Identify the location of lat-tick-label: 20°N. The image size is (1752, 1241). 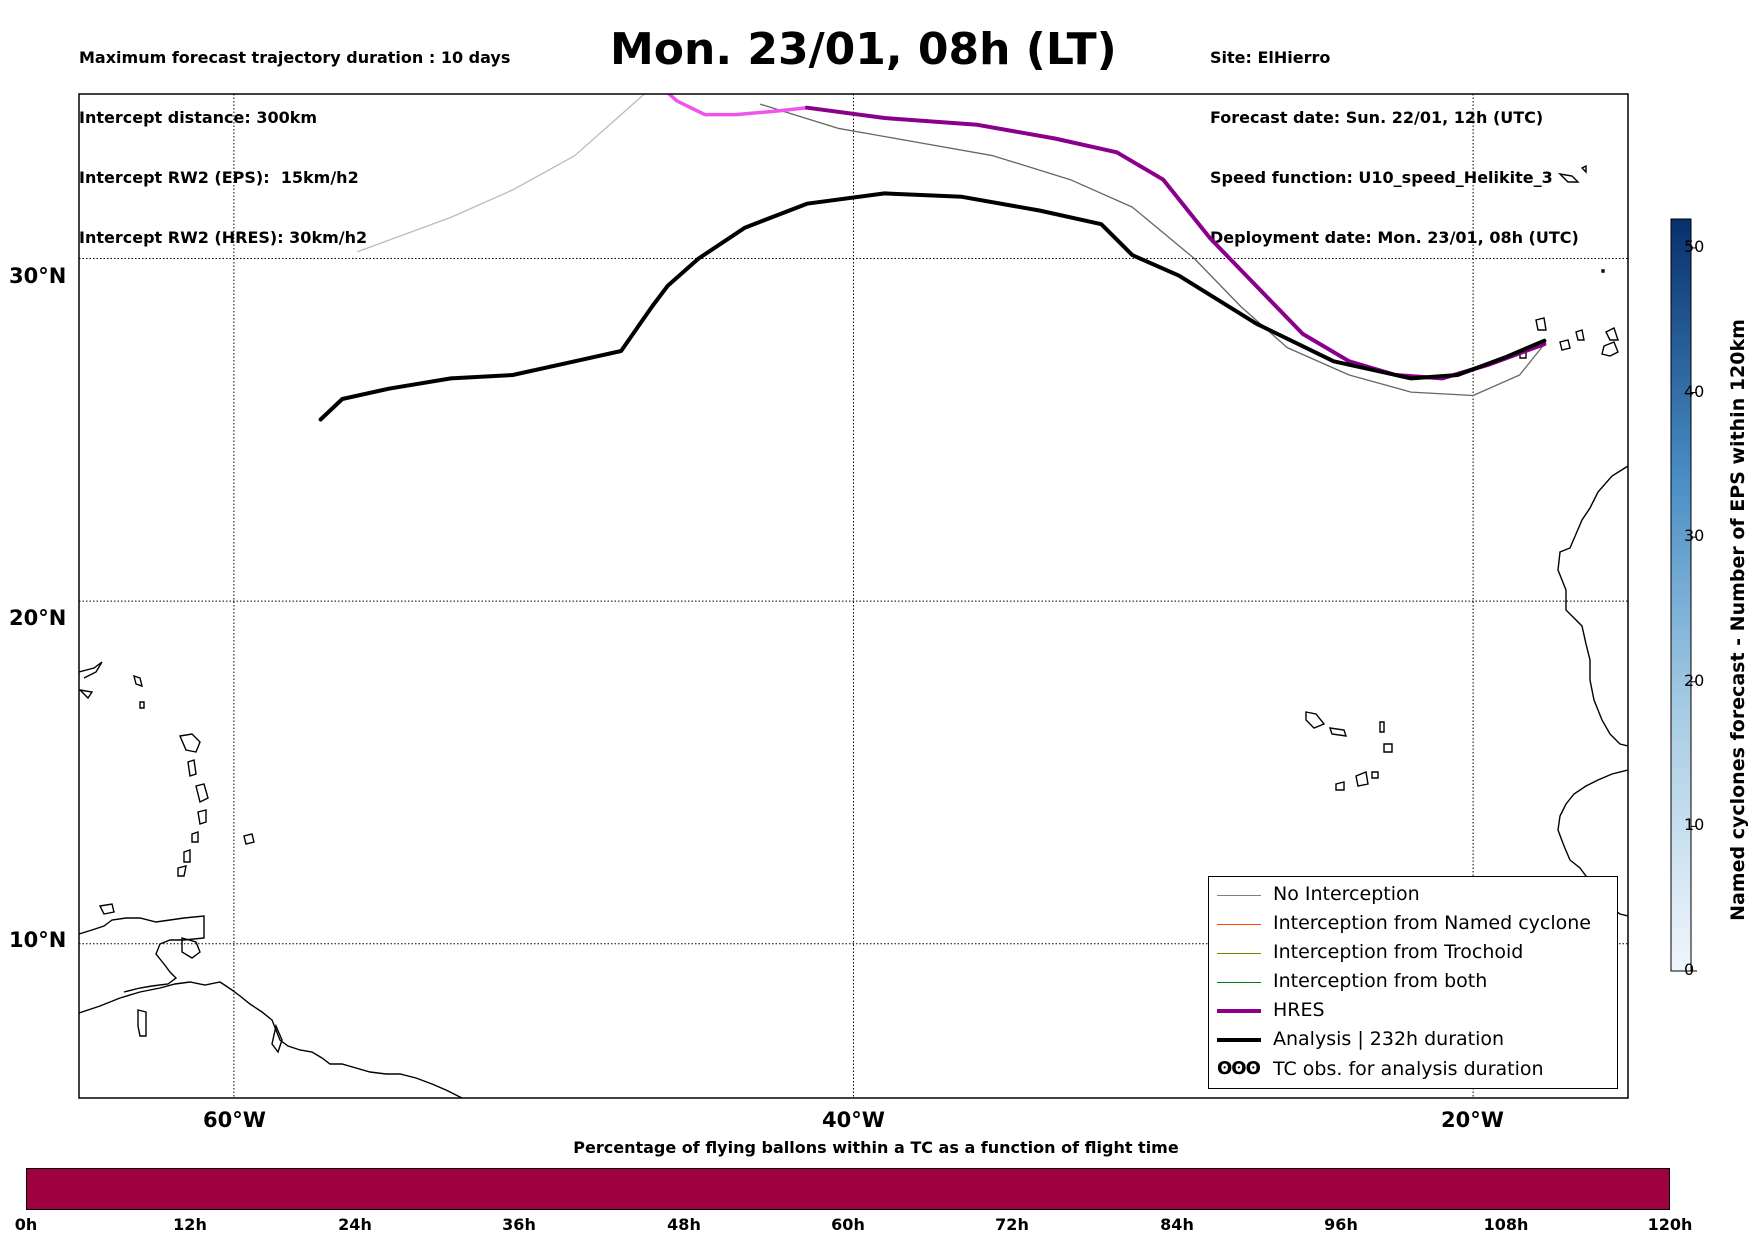
(38, 618).